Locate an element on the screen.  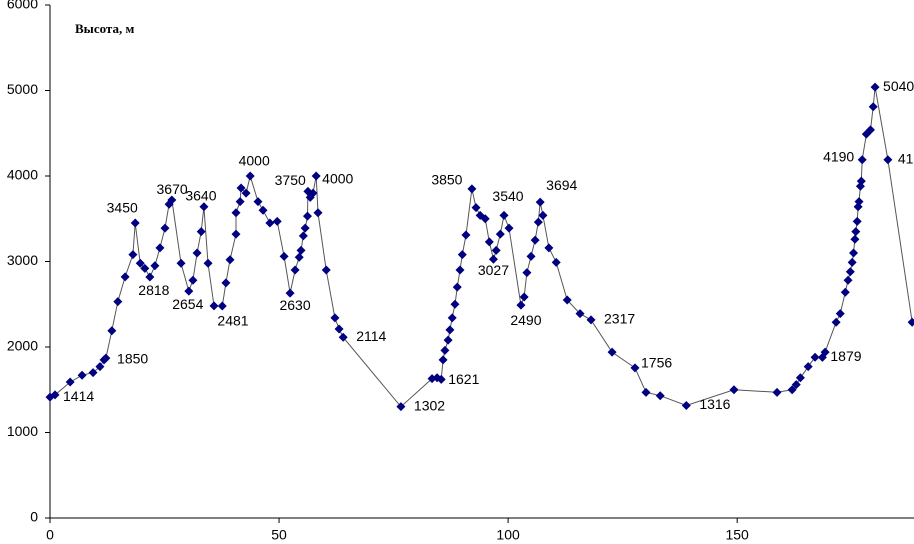
data-label: 1302 is located at coordinates (429, 405).